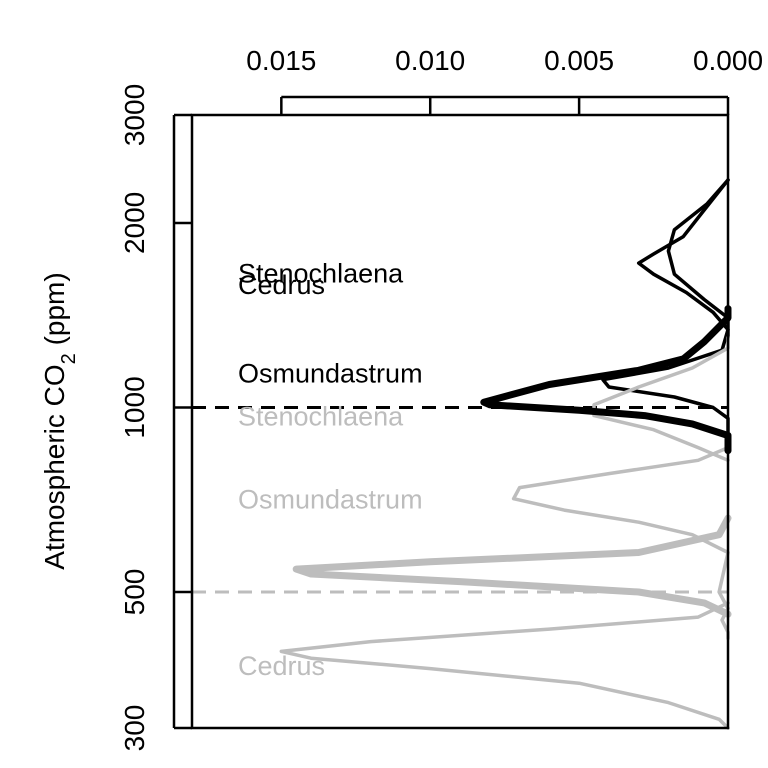 This screenshot has height=768, width=768. Describe the element at coordinates (54, 466) in the screenshot. I see `y-axis-title-prefix: Atmospheric CO` at that location.